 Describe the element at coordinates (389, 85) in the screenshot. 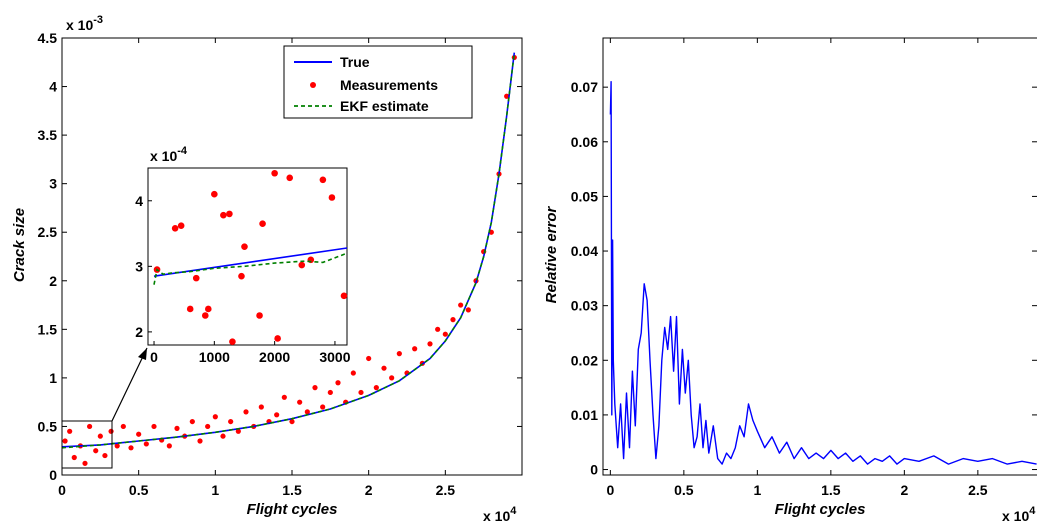

I see `legend-measurements-label: Measurements` at that location.